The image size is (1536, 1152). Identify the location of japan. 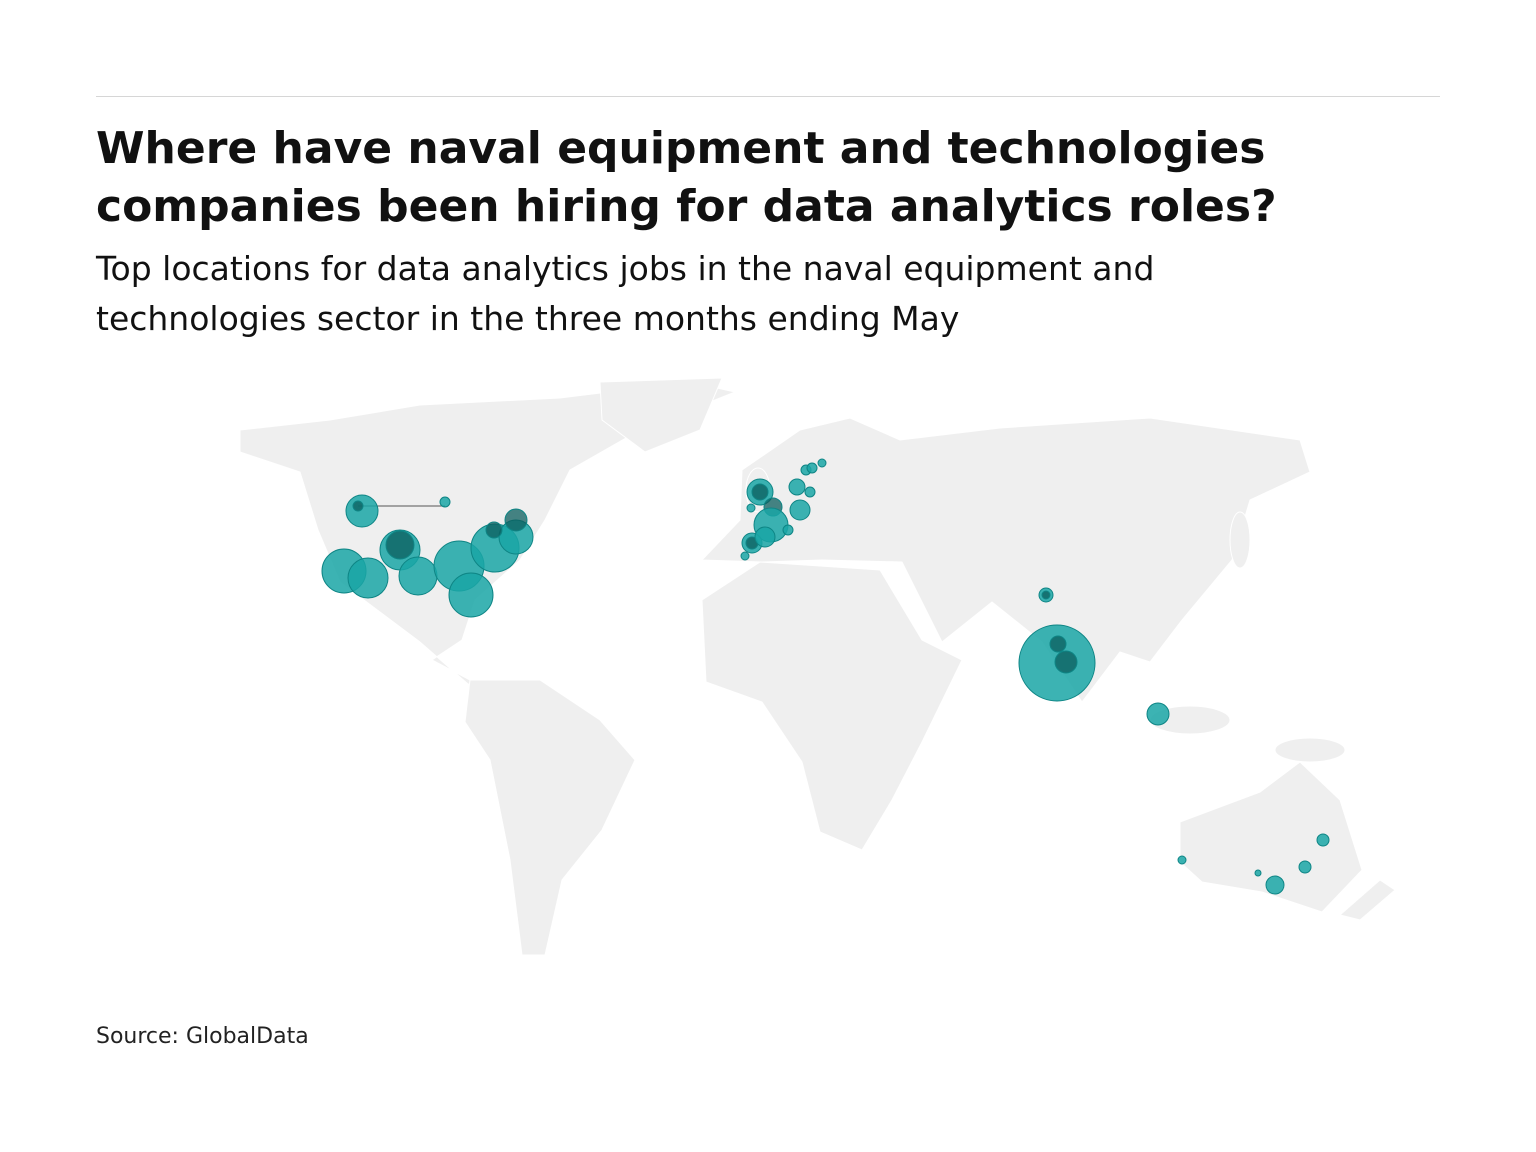
(1240, 540).